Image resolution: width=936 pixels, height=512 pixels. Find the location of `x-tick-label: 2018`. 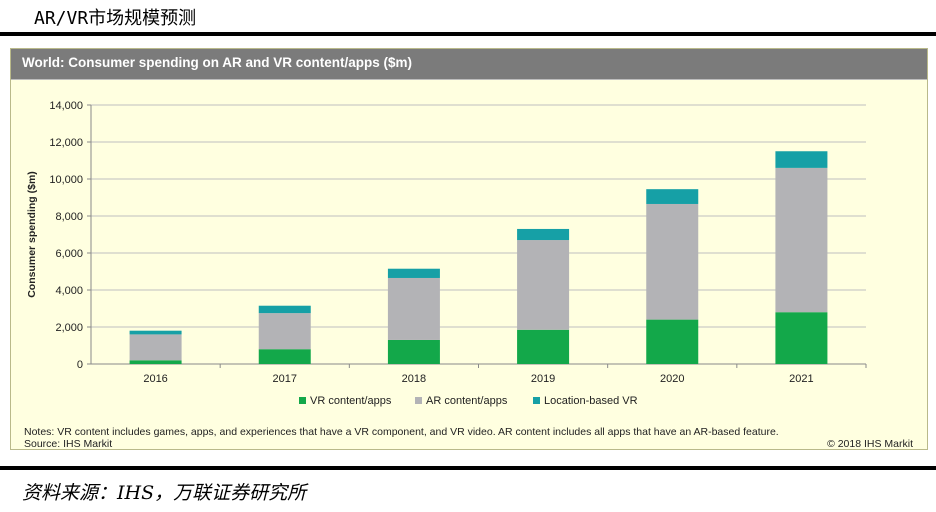

x-tick-label: 2018 is located at coordinates (414, 379).